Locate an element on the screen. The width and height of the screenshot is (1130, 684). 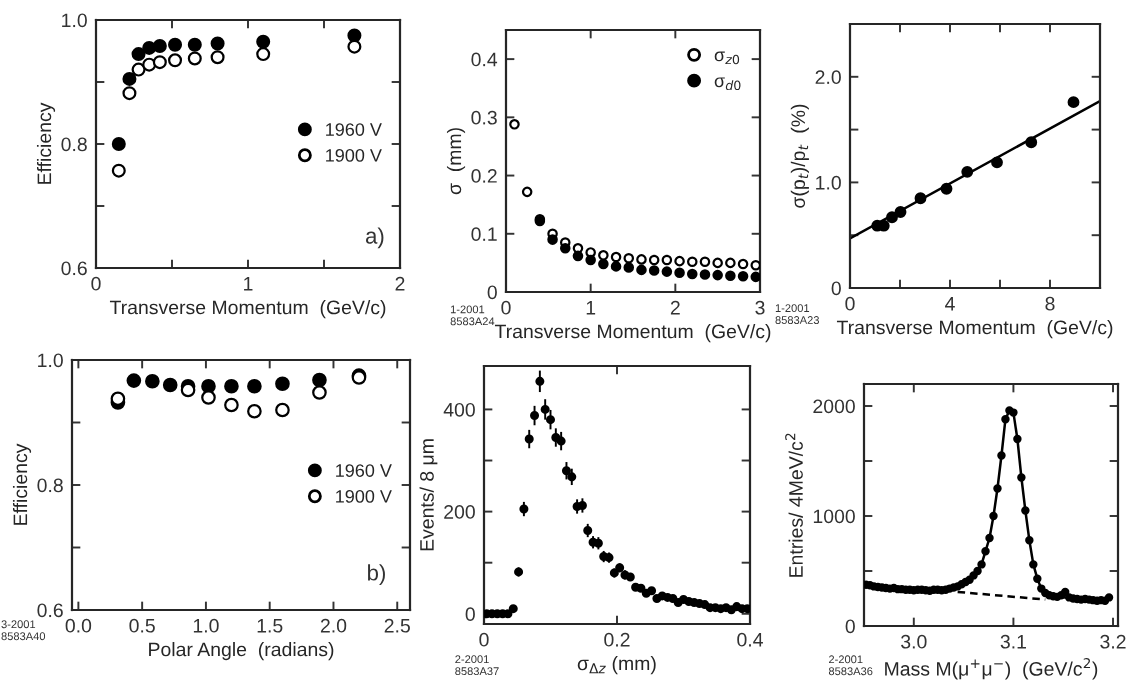
x-tick-label: 0.4 is located at coordinates (750, 639).